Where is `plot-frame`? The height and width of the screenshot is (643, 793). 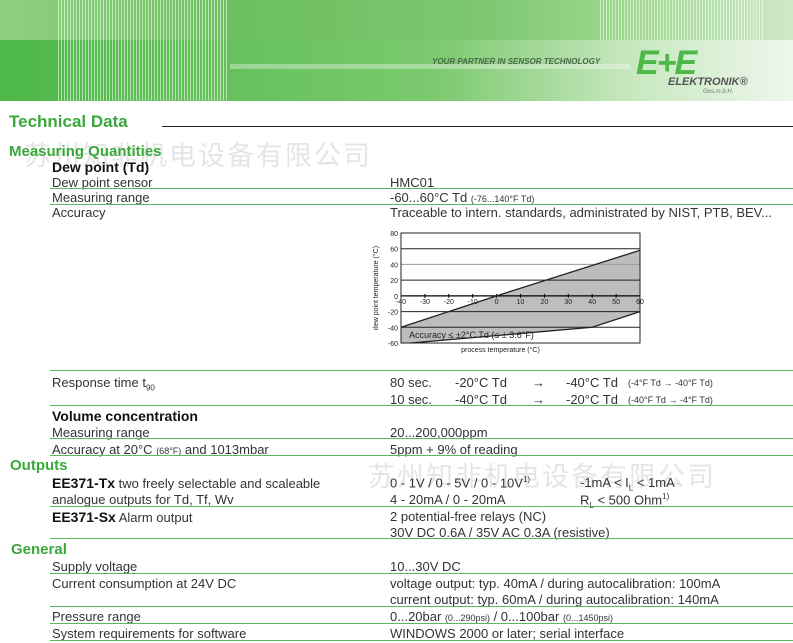 plot-frame is located at coordinates (520, 288).